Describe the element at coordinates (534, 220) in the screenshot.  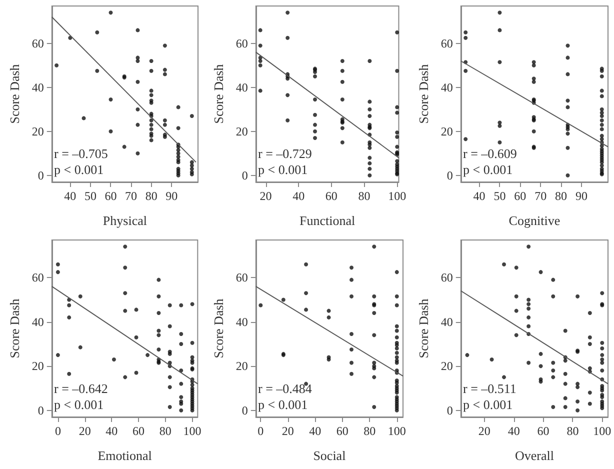
I see `x-axis-title: Cognitive` at that location.